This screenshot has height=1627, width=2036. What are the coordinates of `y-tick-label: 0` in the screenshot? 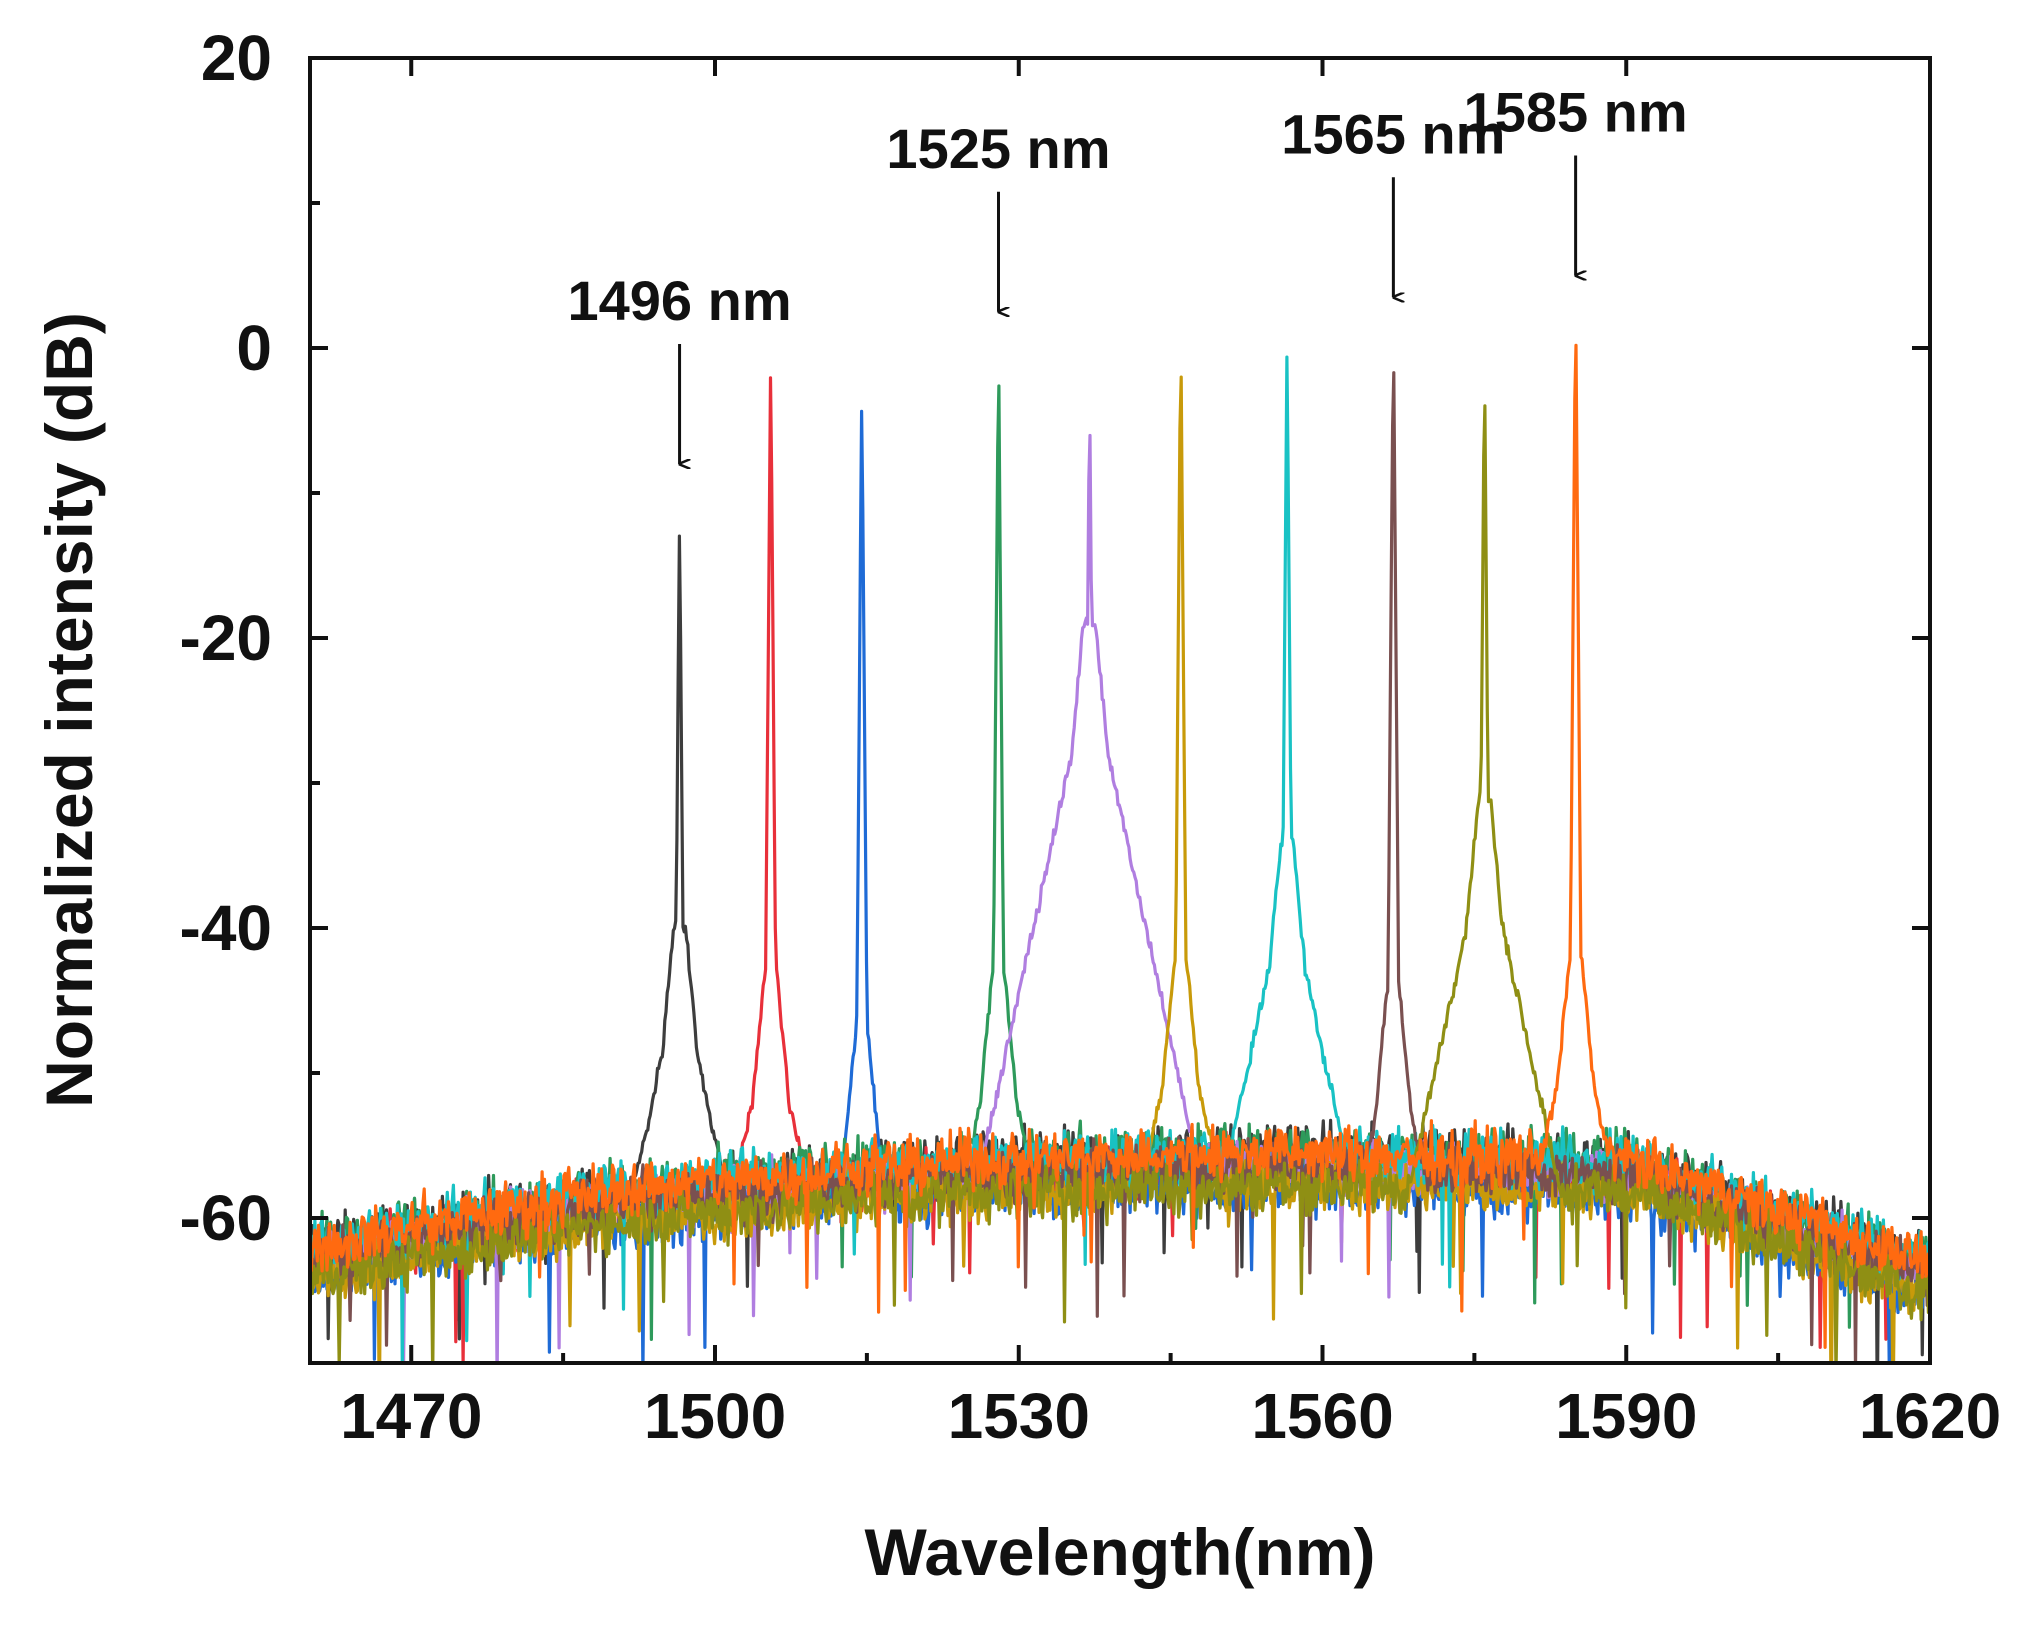 It's located at (254, 348).